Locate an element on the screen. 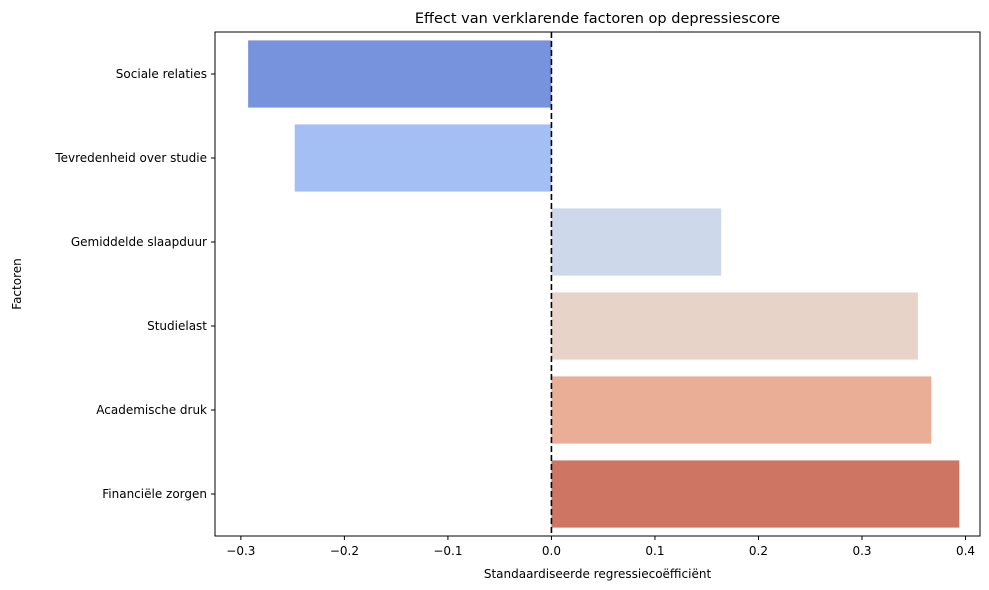 The image size is (989, 590). category-label: Academische druk is located at coordinates (151, 410).